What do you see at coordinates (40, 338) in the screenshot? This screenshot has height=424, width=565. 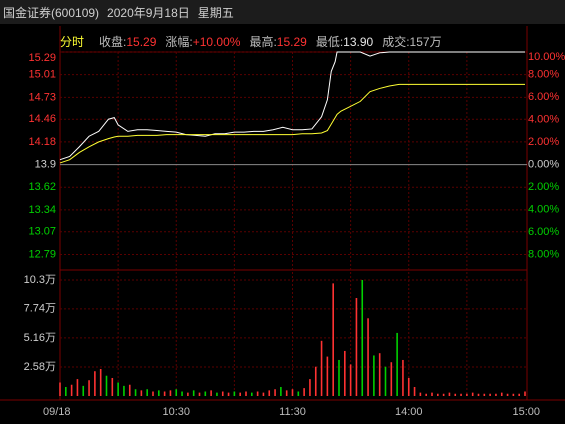 I see `y-tick-label: 5.16万` at bounding box center [40, 338].